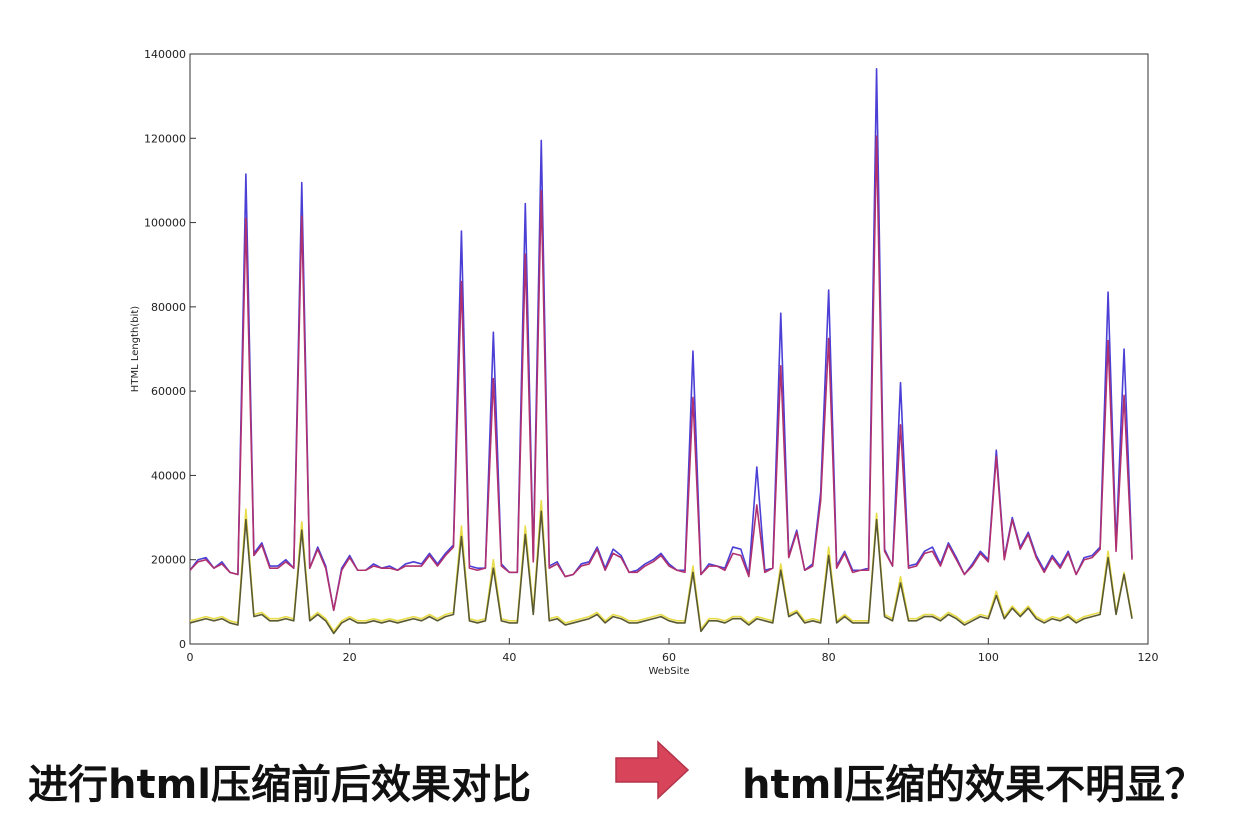 The width and height of the screenshot is (1250, 816). I want to click on y-tick-label: 80000, so click(168, 307).